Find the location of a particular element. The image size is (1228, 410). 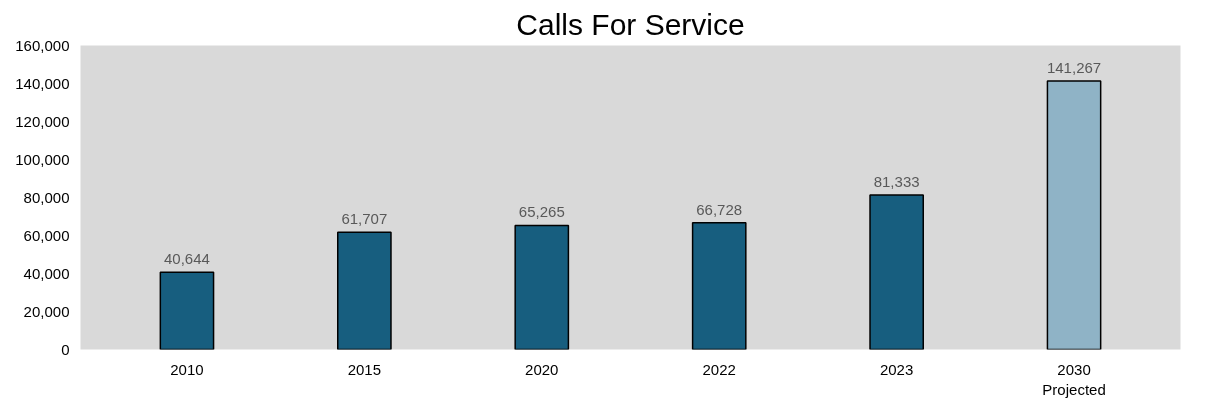

x-tick-label: 2030 Projected is located at coordinates (1074, 379).